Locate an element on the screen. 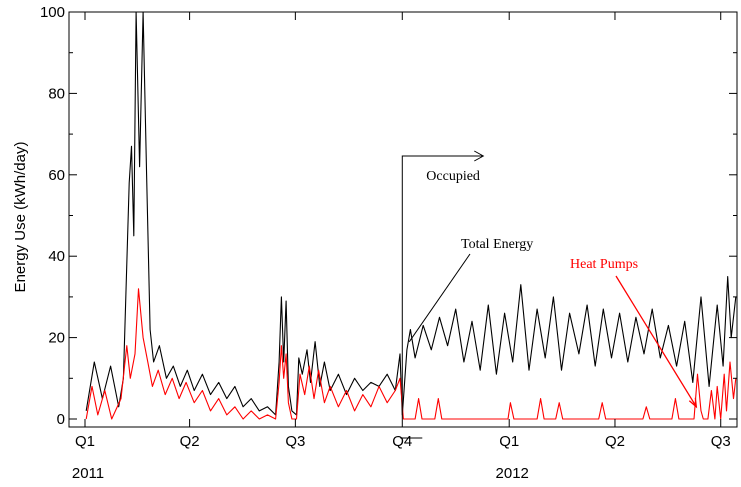 The height and width of the screenshot is (487, 741). heat-pumps-label: Heat Pumps is located at coordinates (604, 264).